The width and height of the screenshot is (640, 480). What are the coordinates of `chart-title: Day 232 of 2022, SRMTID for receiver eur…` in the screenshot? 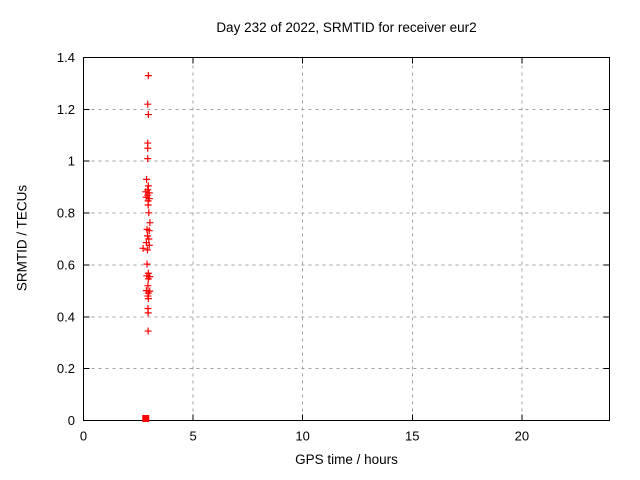 It's located at (346, 27).